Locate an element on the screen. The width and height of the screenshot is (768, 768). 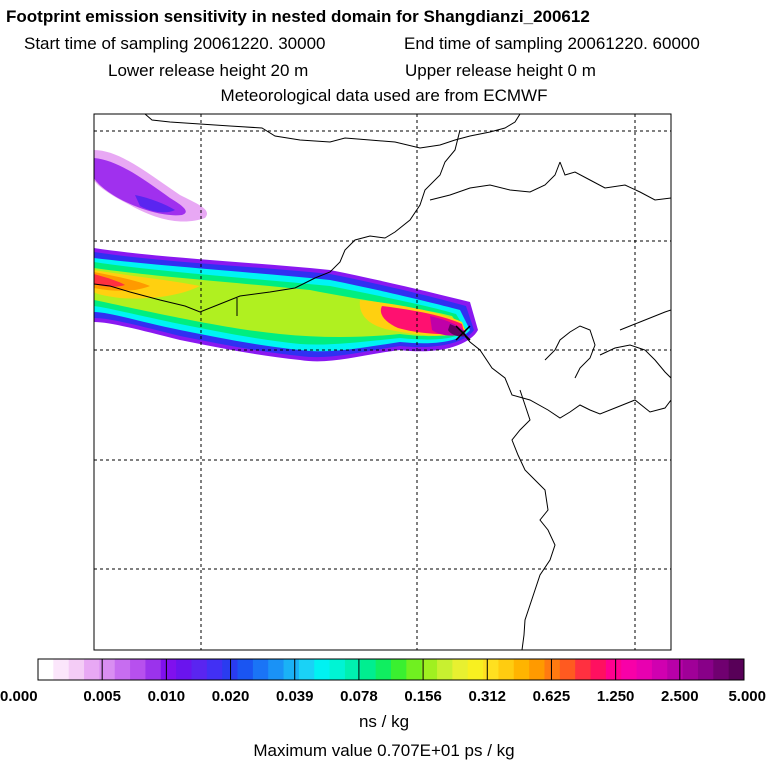
receptor-marker is located at coordinates (463, 333).